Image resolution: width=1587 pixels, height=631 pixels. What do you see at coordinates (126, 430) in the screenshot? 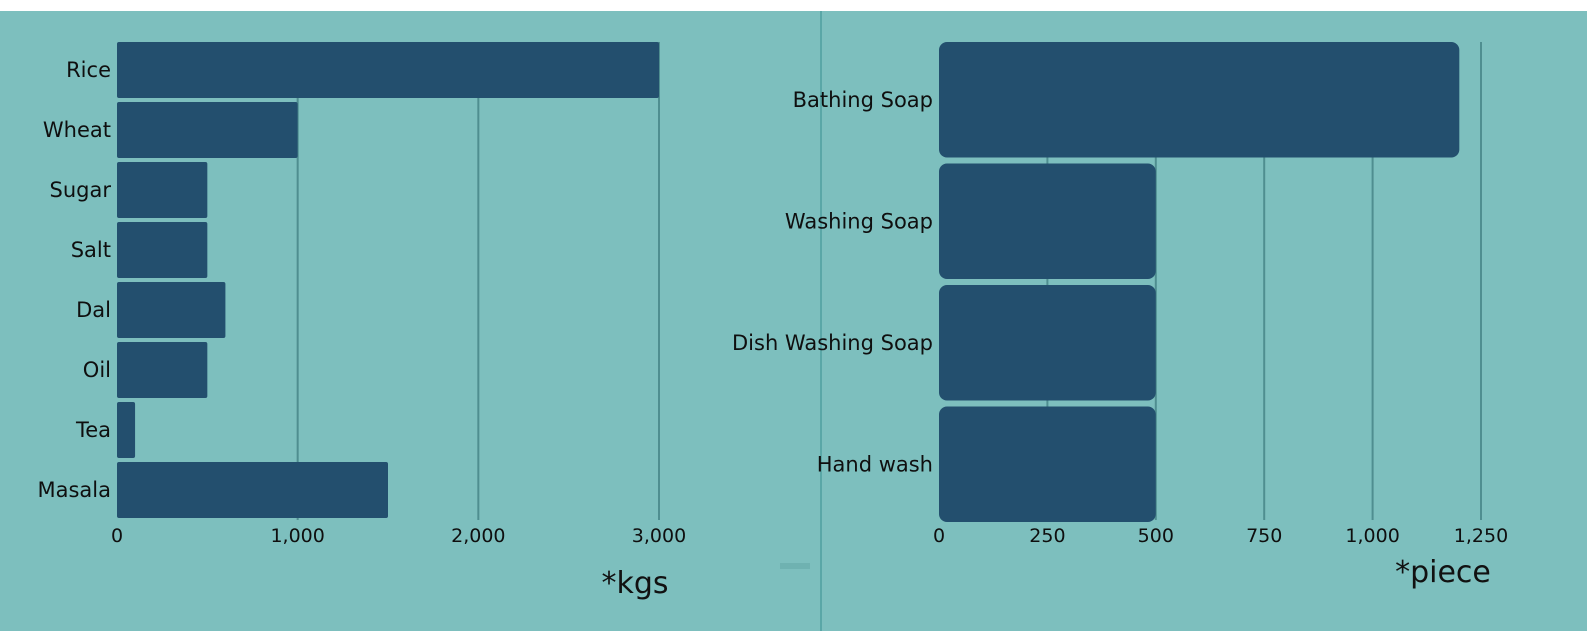
I see `bar-tea` at bounding box center [126, 430].